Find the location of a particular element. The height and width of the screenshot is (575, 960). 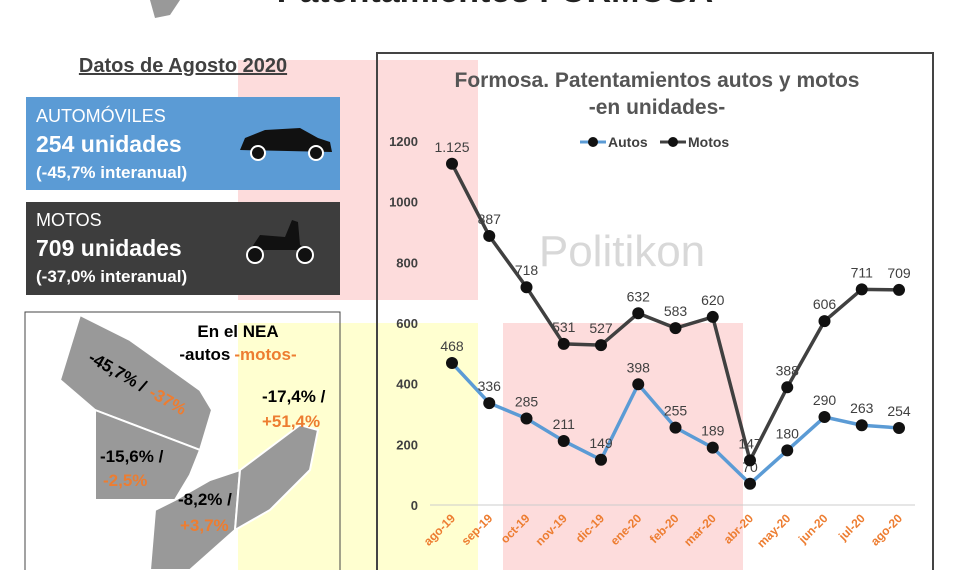

data-label: 147 is located at coordinates (750, 443).